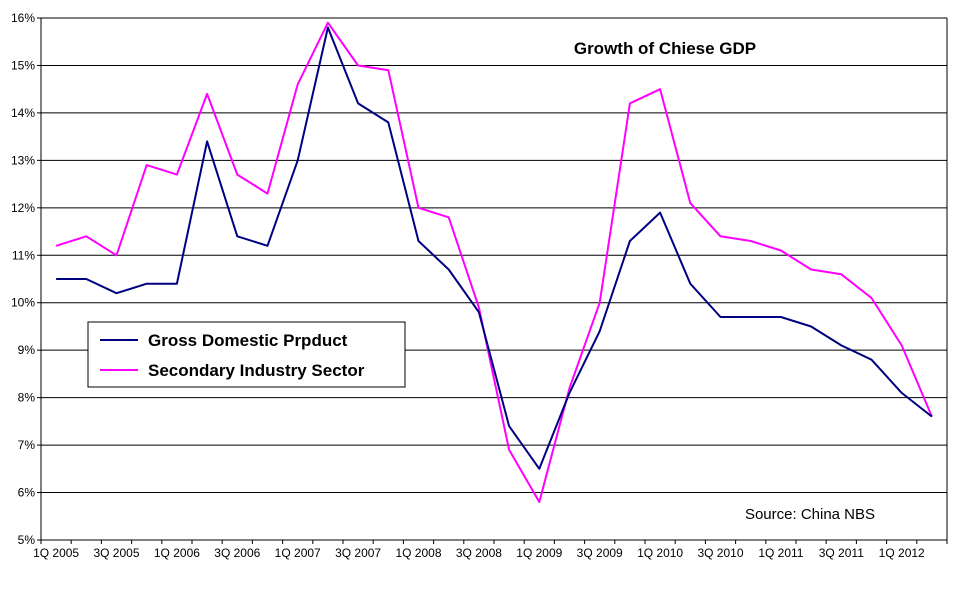  I want to click on x-tick-label: 3Q 2011, so click(841, 553).